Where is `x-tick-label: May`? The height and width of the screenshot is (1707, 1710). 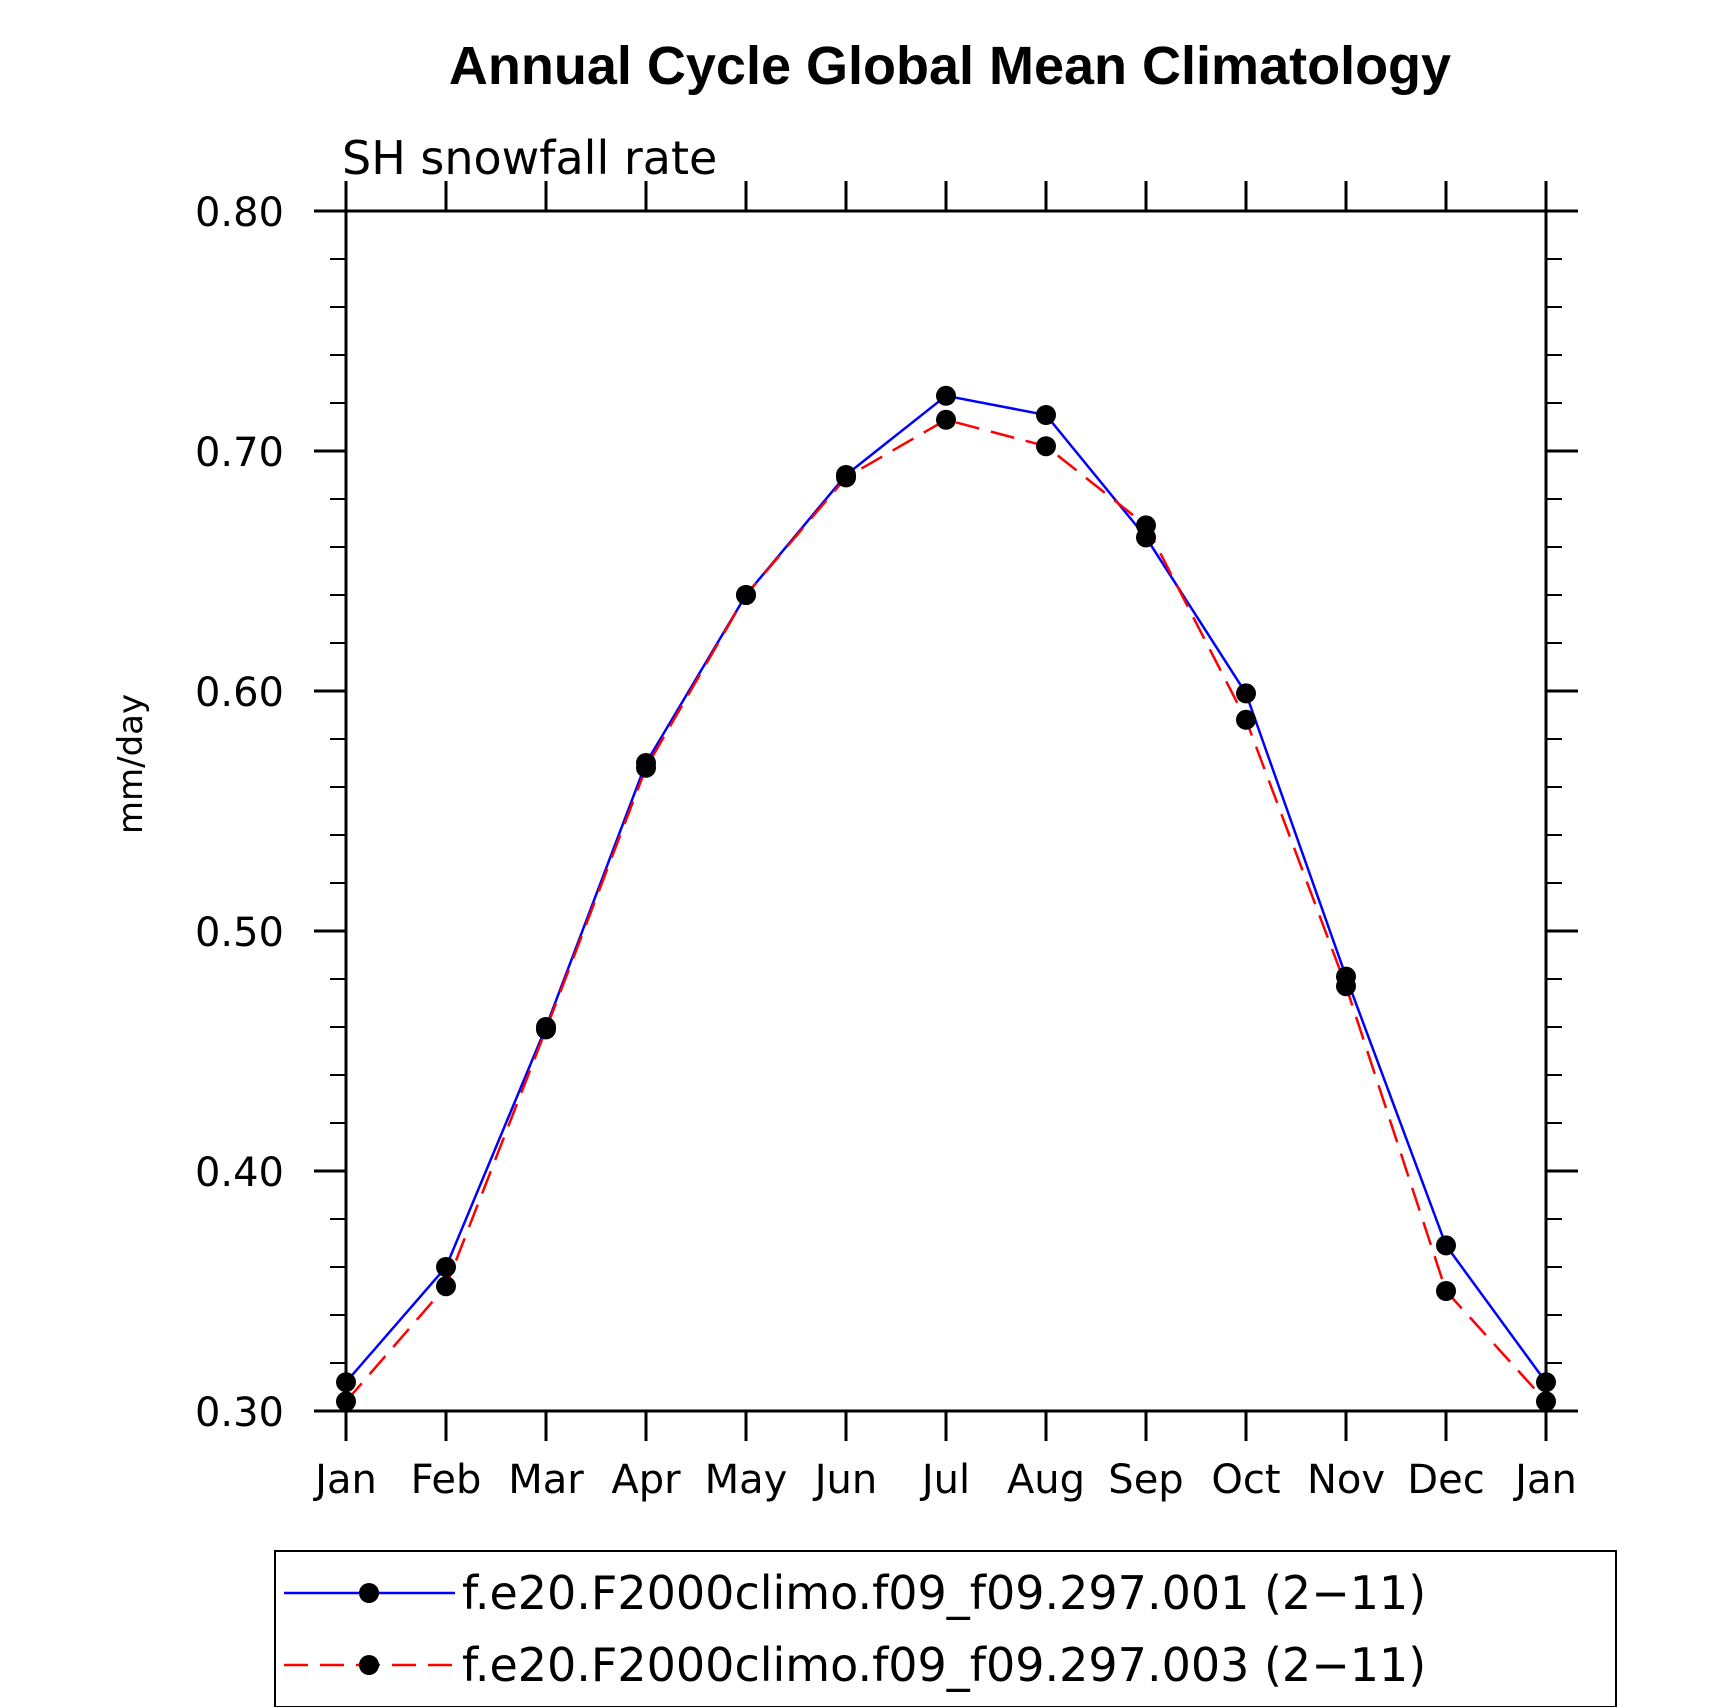 x-tick-label: May is located at coordinates (746, 1480).